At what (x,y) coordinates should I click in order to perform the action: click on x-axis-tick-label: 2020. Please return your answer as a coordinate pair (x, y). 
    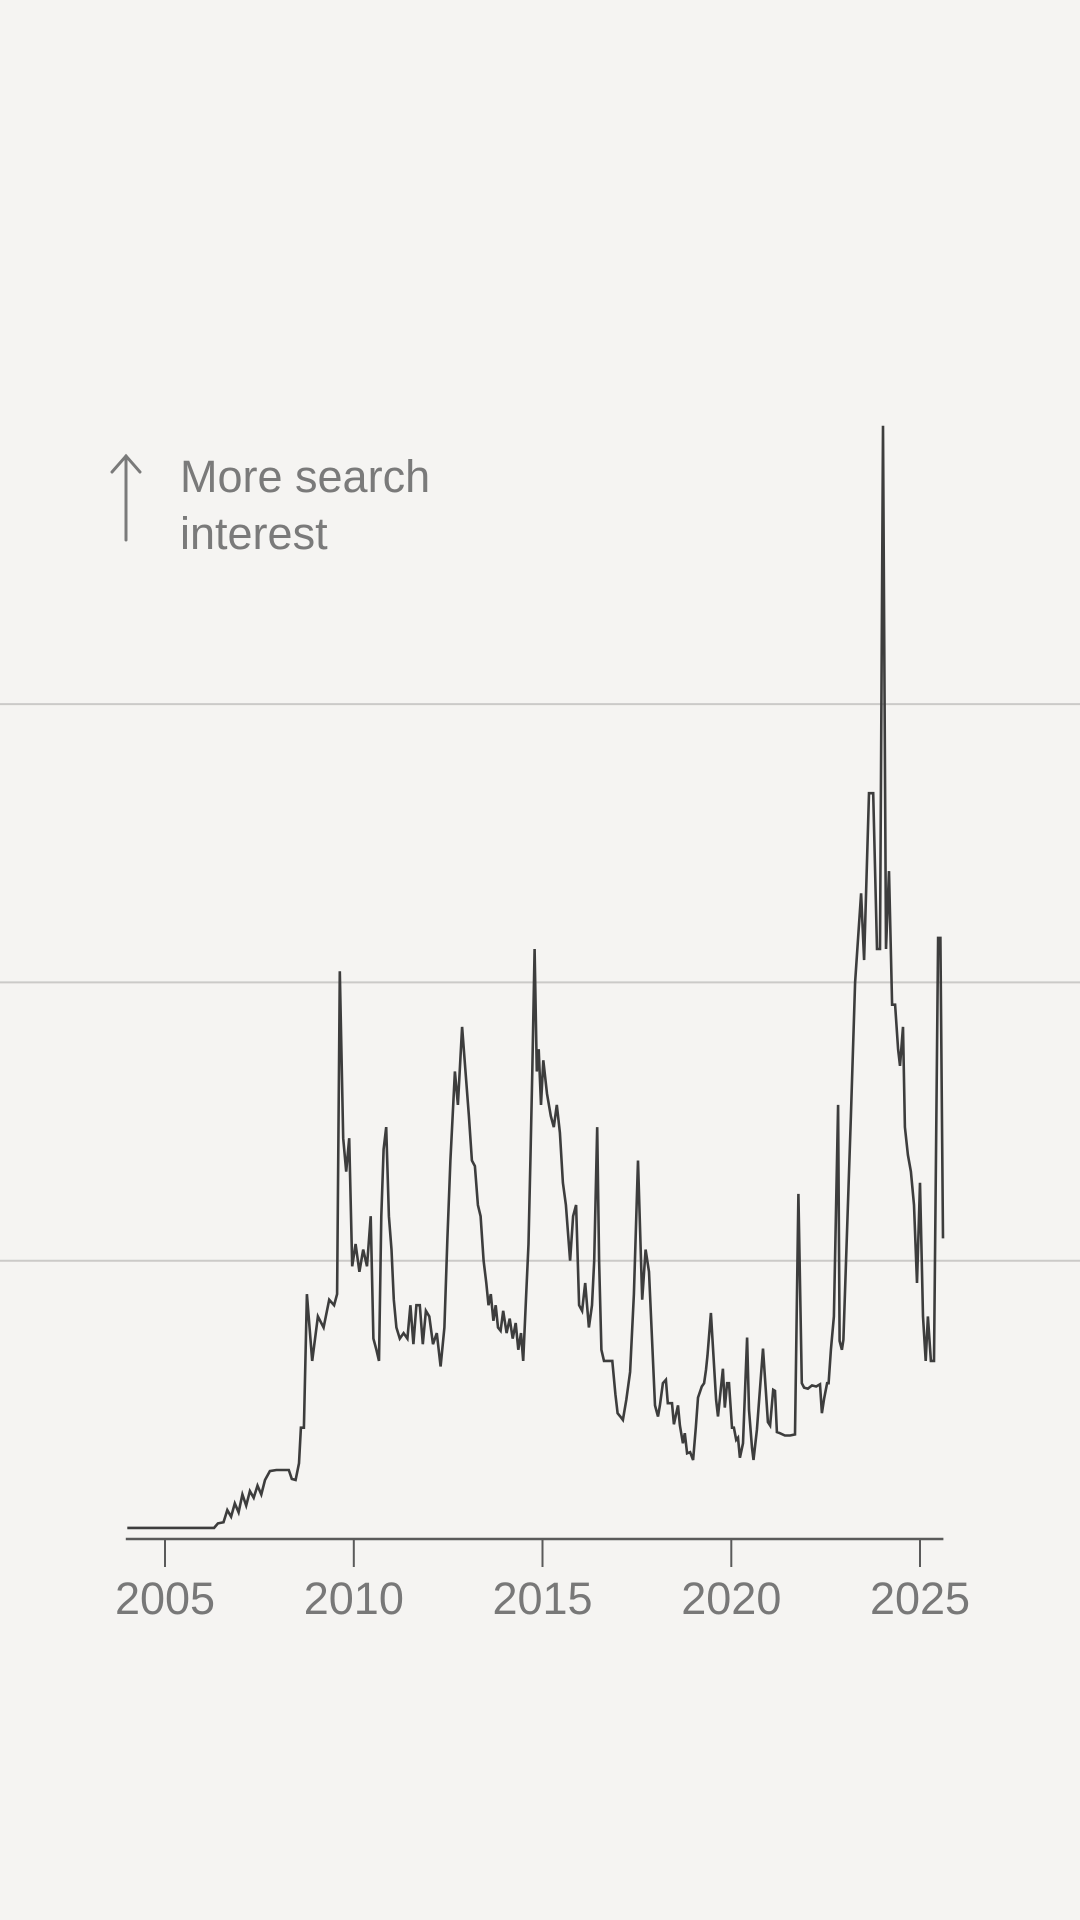
    Looking at the image, I should click on (731, 1598).